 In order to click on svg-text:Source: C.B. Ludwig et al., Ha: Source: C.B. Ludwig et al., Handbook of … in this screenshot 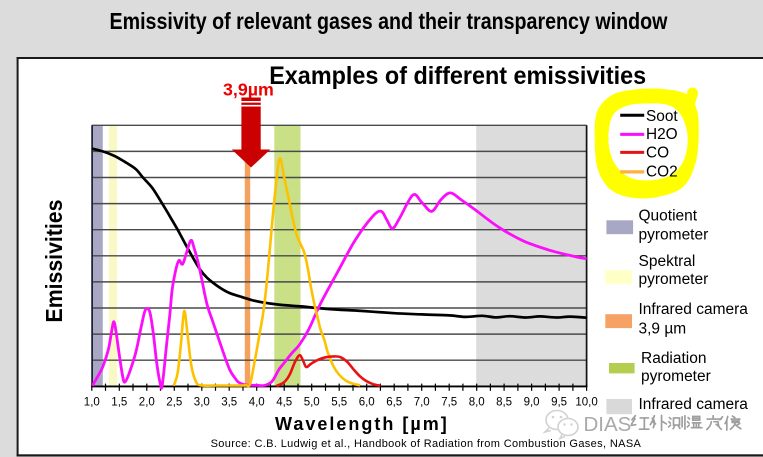, I will do `click(426, 444)`.